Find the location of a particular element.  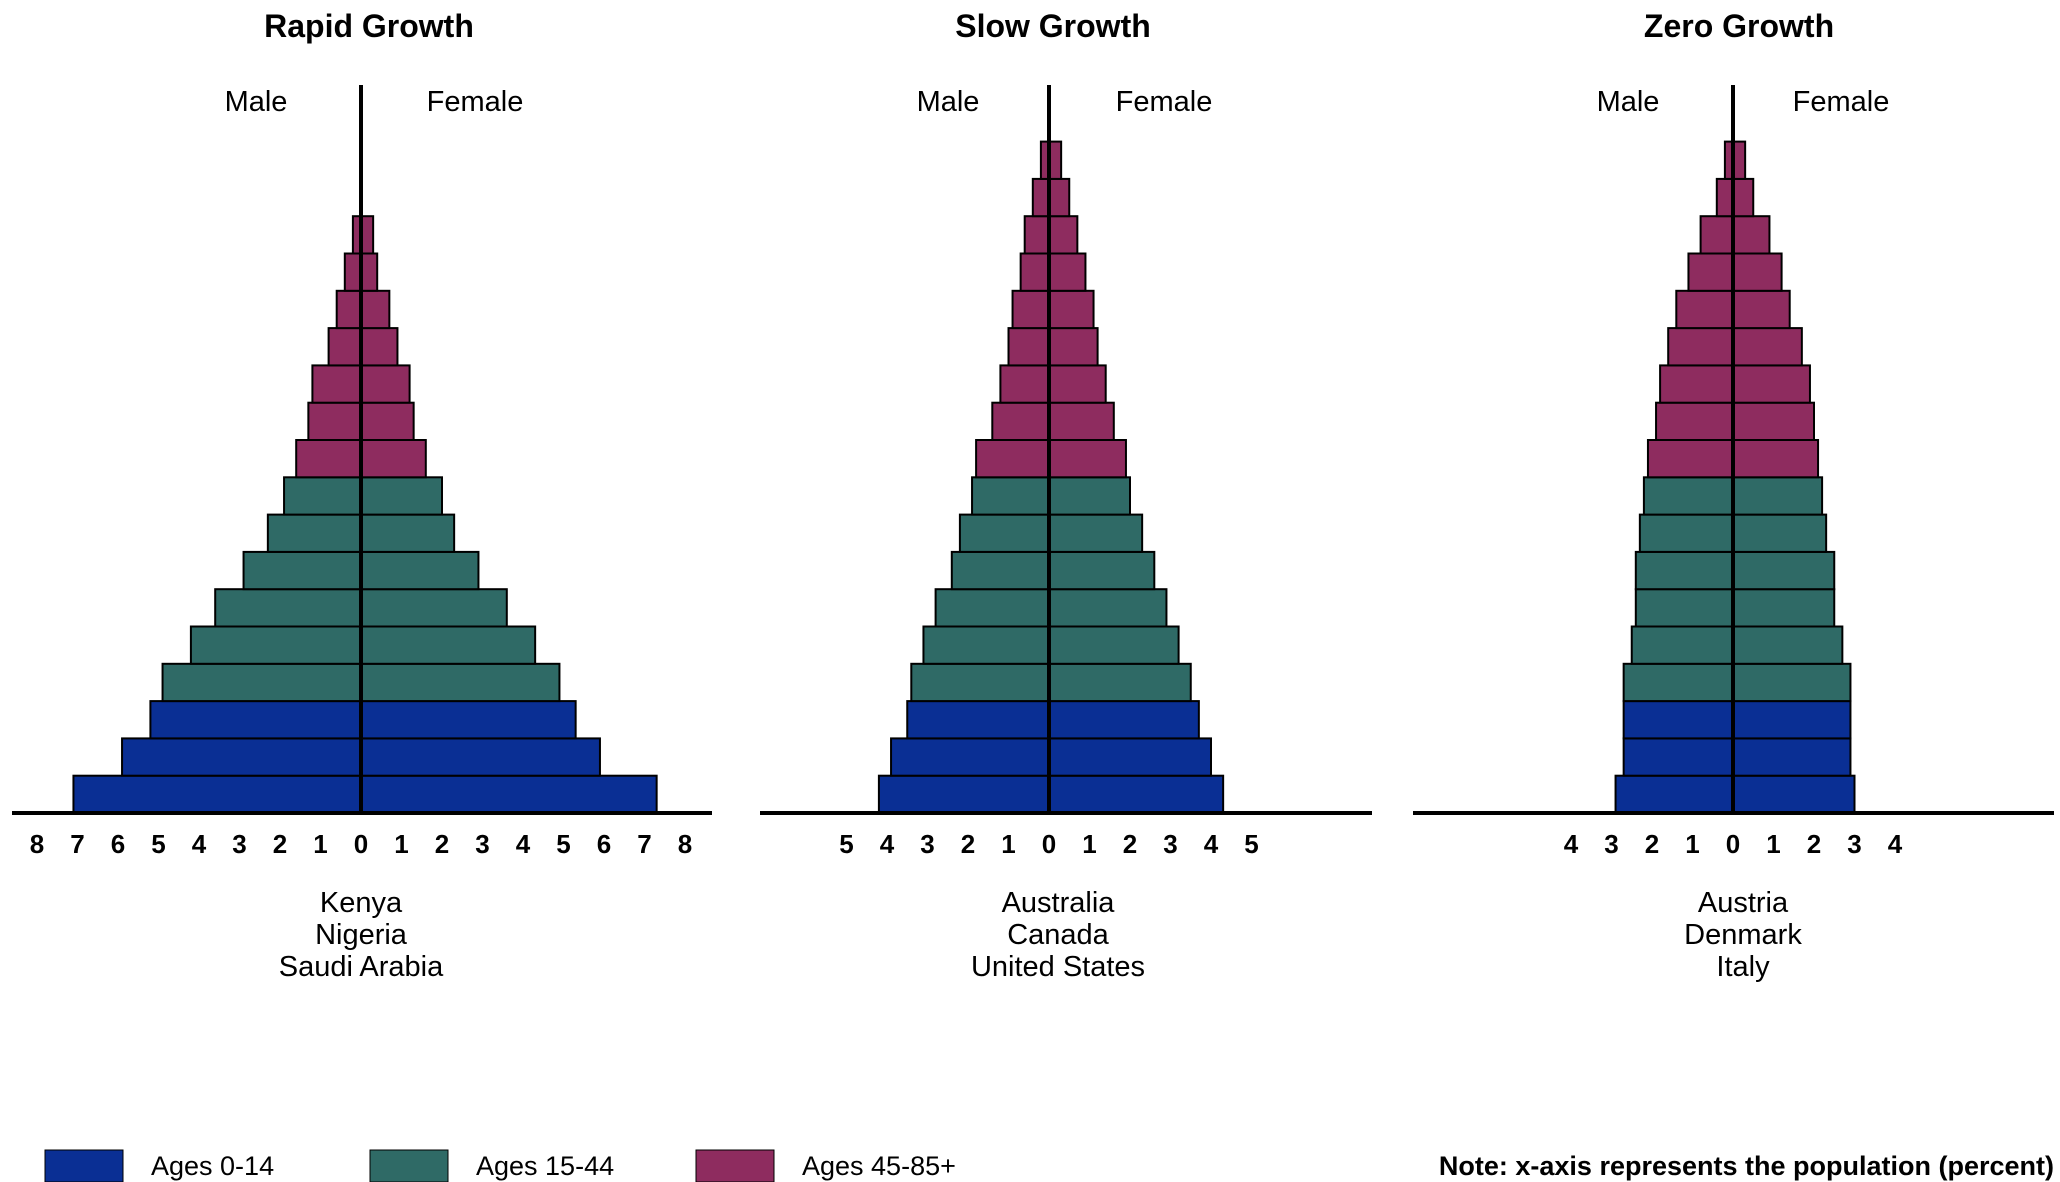

x-tick-label: 7 is located at coordinates (77, 844).